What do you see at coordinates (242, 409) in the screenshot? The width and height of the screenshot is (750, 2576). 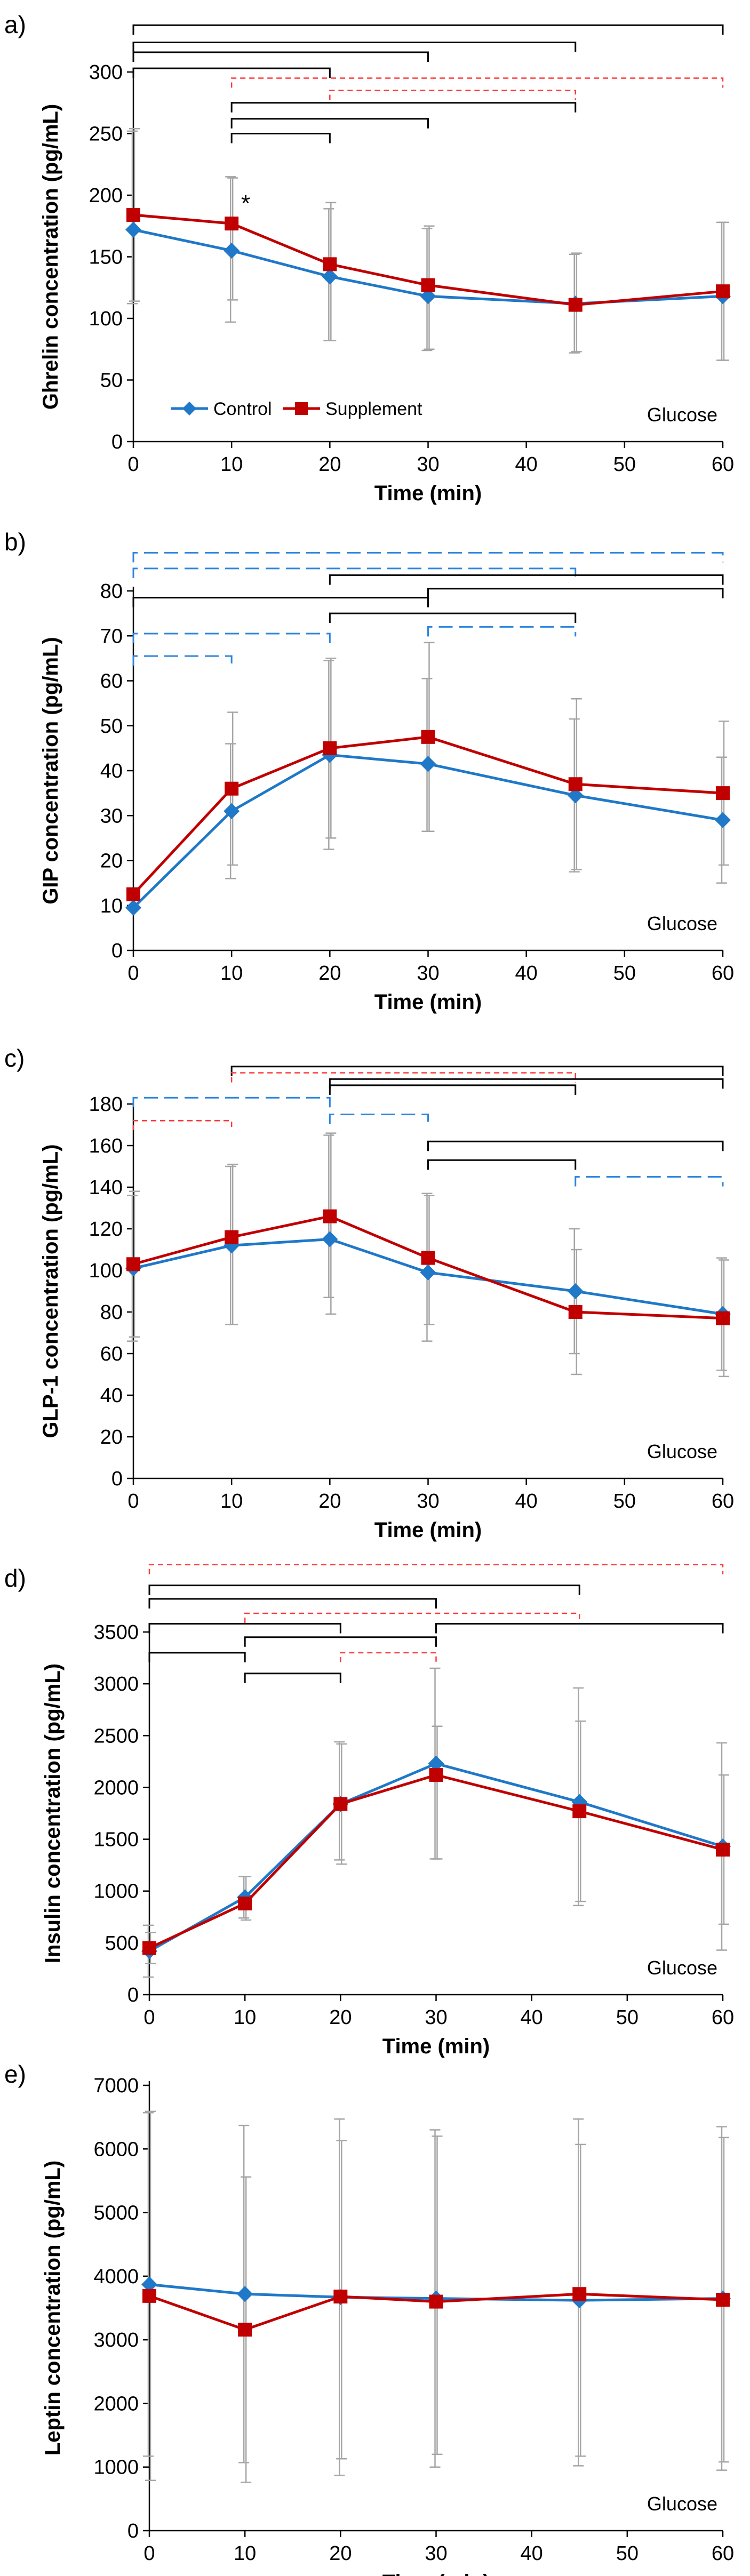 I see `legend-label: Control` at bounding box center [242, 409].